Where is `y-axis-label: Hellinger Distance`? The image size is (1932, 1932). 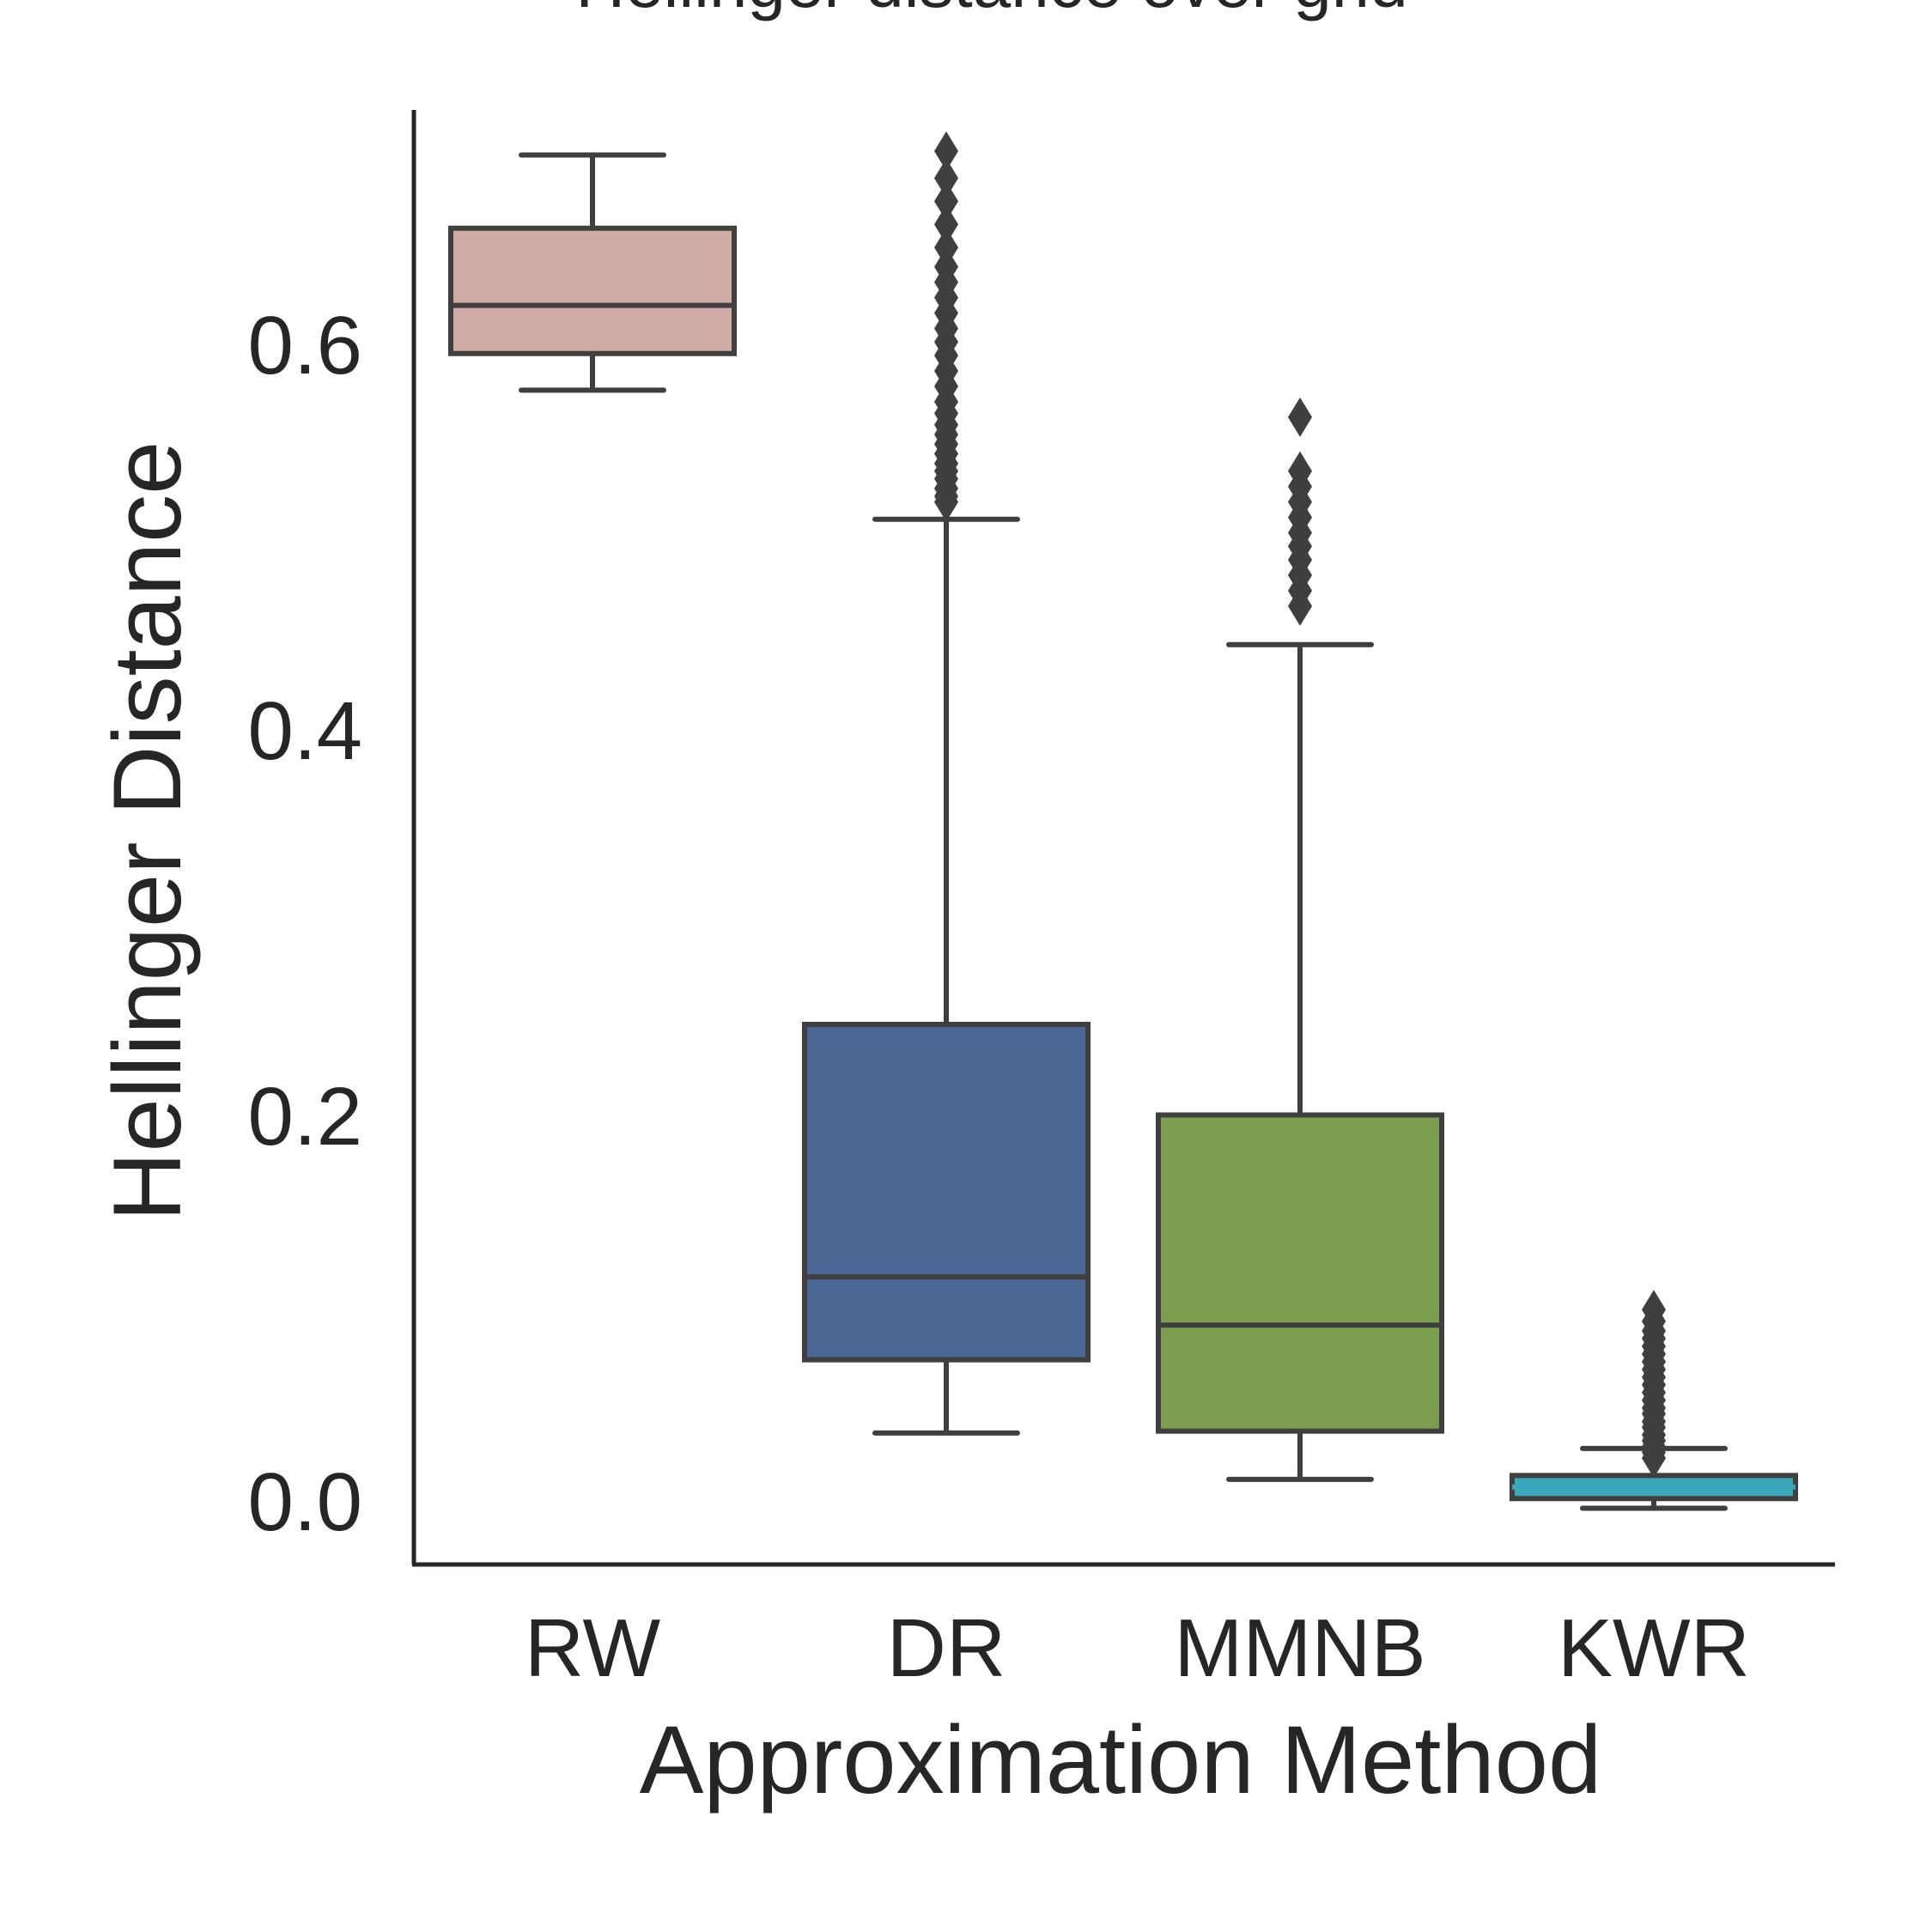
y-axis-label: Hellinger Distance is located at coordinates (148, 832).